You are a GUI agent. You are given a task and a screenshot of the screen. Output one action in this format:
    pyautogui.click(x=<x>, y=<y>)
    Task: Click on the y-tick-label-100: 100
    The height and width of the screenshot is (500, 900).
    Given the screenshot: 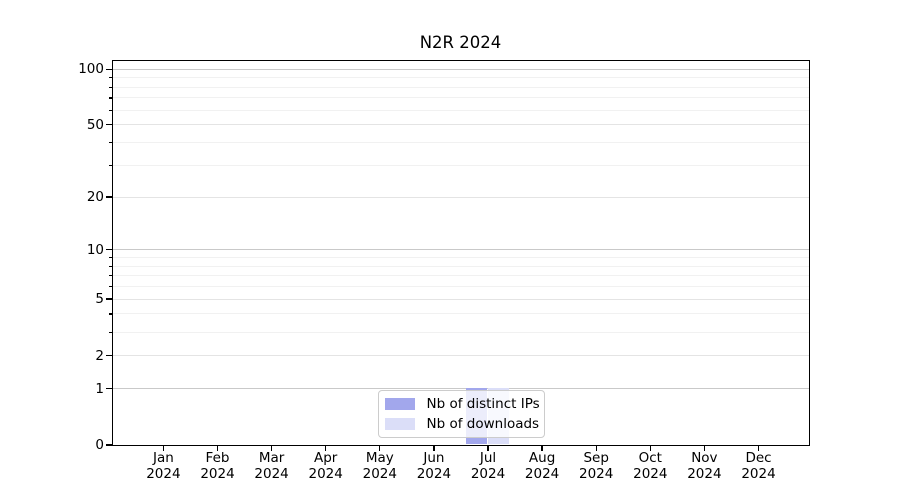 What is the action you would take?
    pyautogui.click(x=91, y=69)
    